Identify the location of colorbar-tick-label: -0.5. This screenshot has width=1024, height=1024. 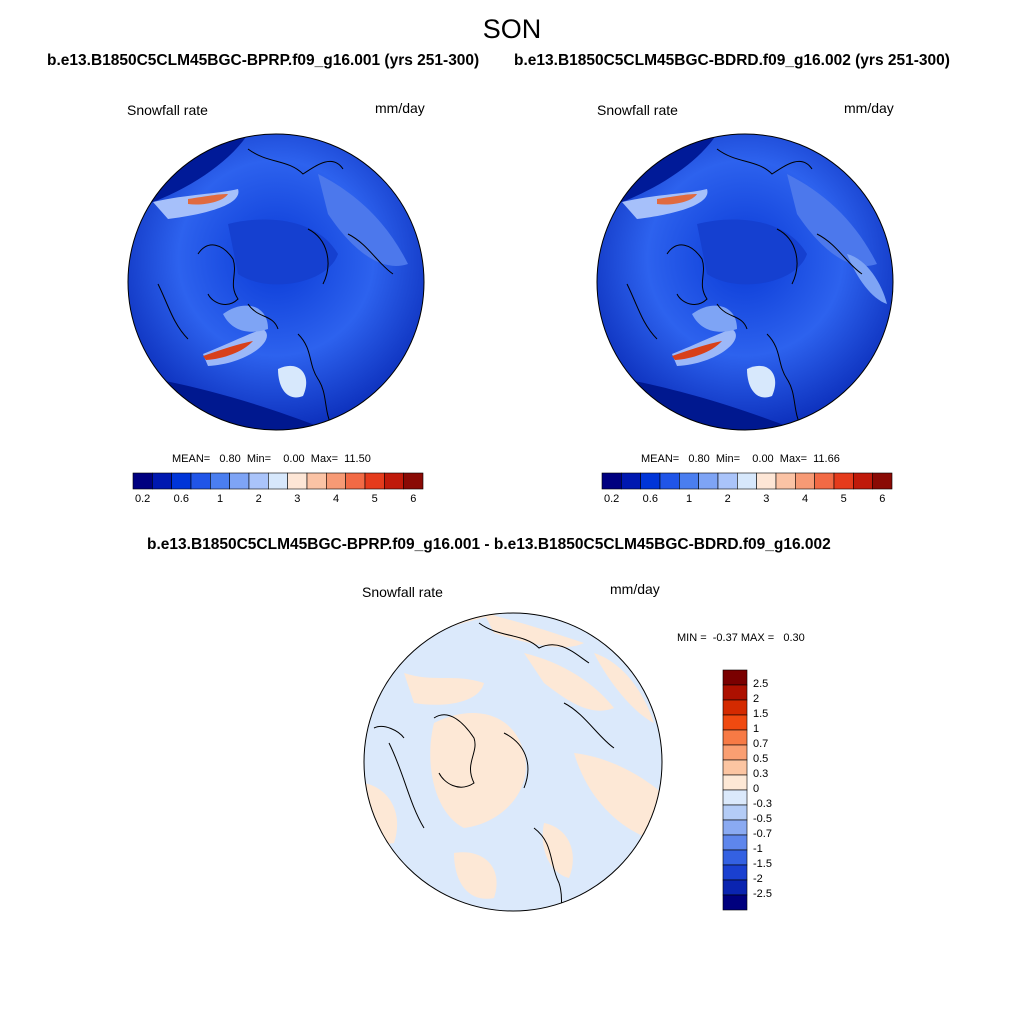
(762, 819).